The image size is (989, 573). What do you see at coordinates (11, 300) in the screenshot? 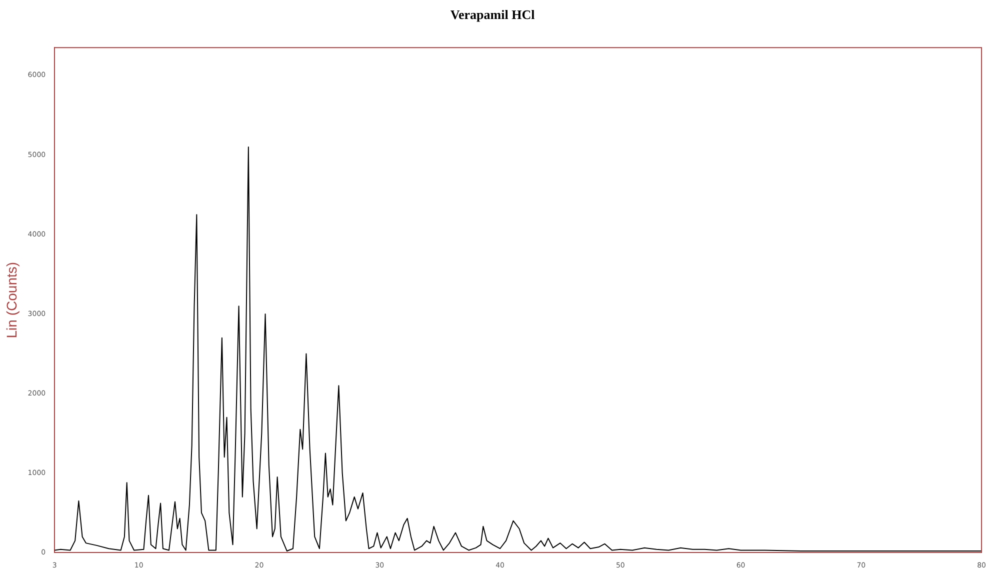
I see `y-axis-title: Lin (Counts)` at bounding box center [11, 300].